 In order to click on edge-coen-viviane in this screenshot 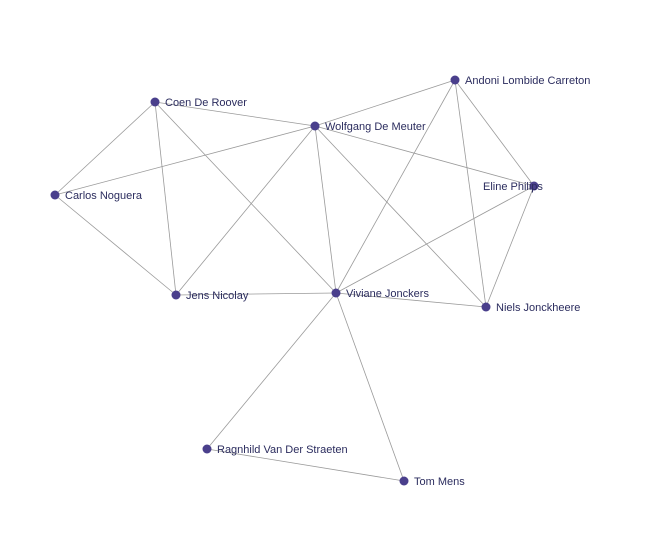, I will do `click(245, 197)`.